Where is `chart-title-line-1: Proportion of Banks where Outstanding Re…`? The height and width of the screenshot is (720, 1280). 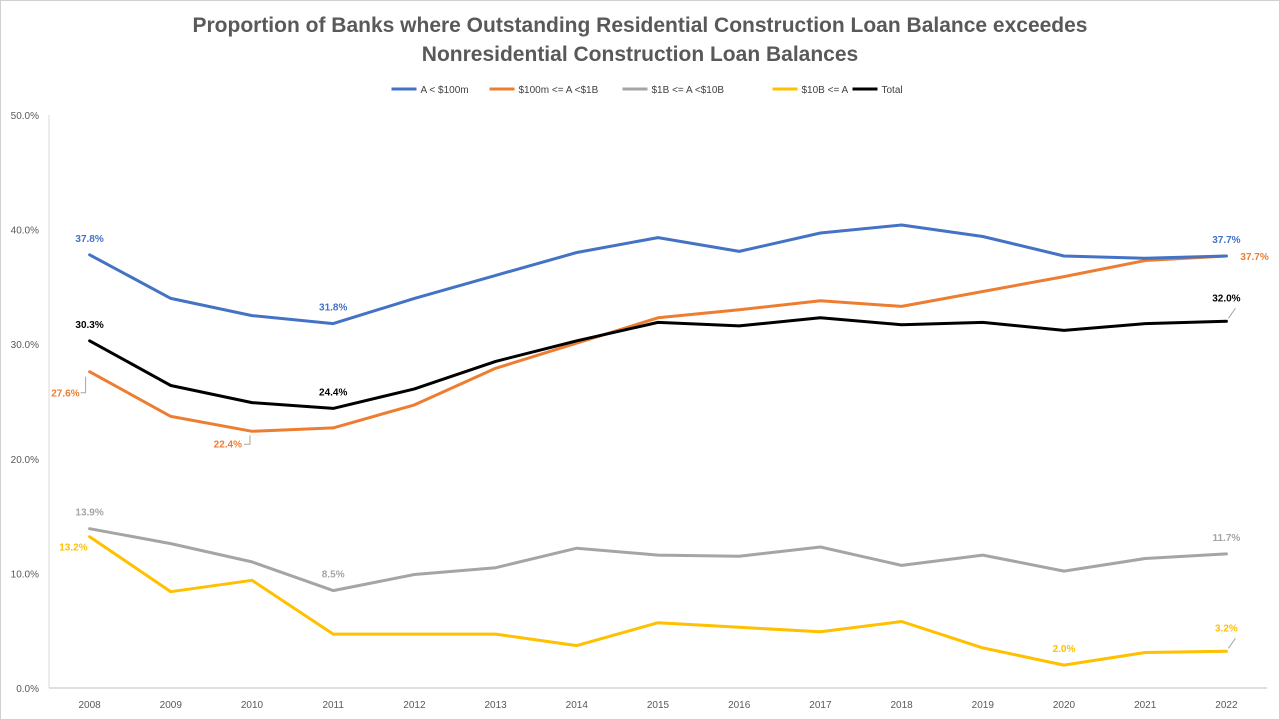
chart-title-line-1: Proportion of Banks where Outstanding Re… is located at coordinates (639, 25).